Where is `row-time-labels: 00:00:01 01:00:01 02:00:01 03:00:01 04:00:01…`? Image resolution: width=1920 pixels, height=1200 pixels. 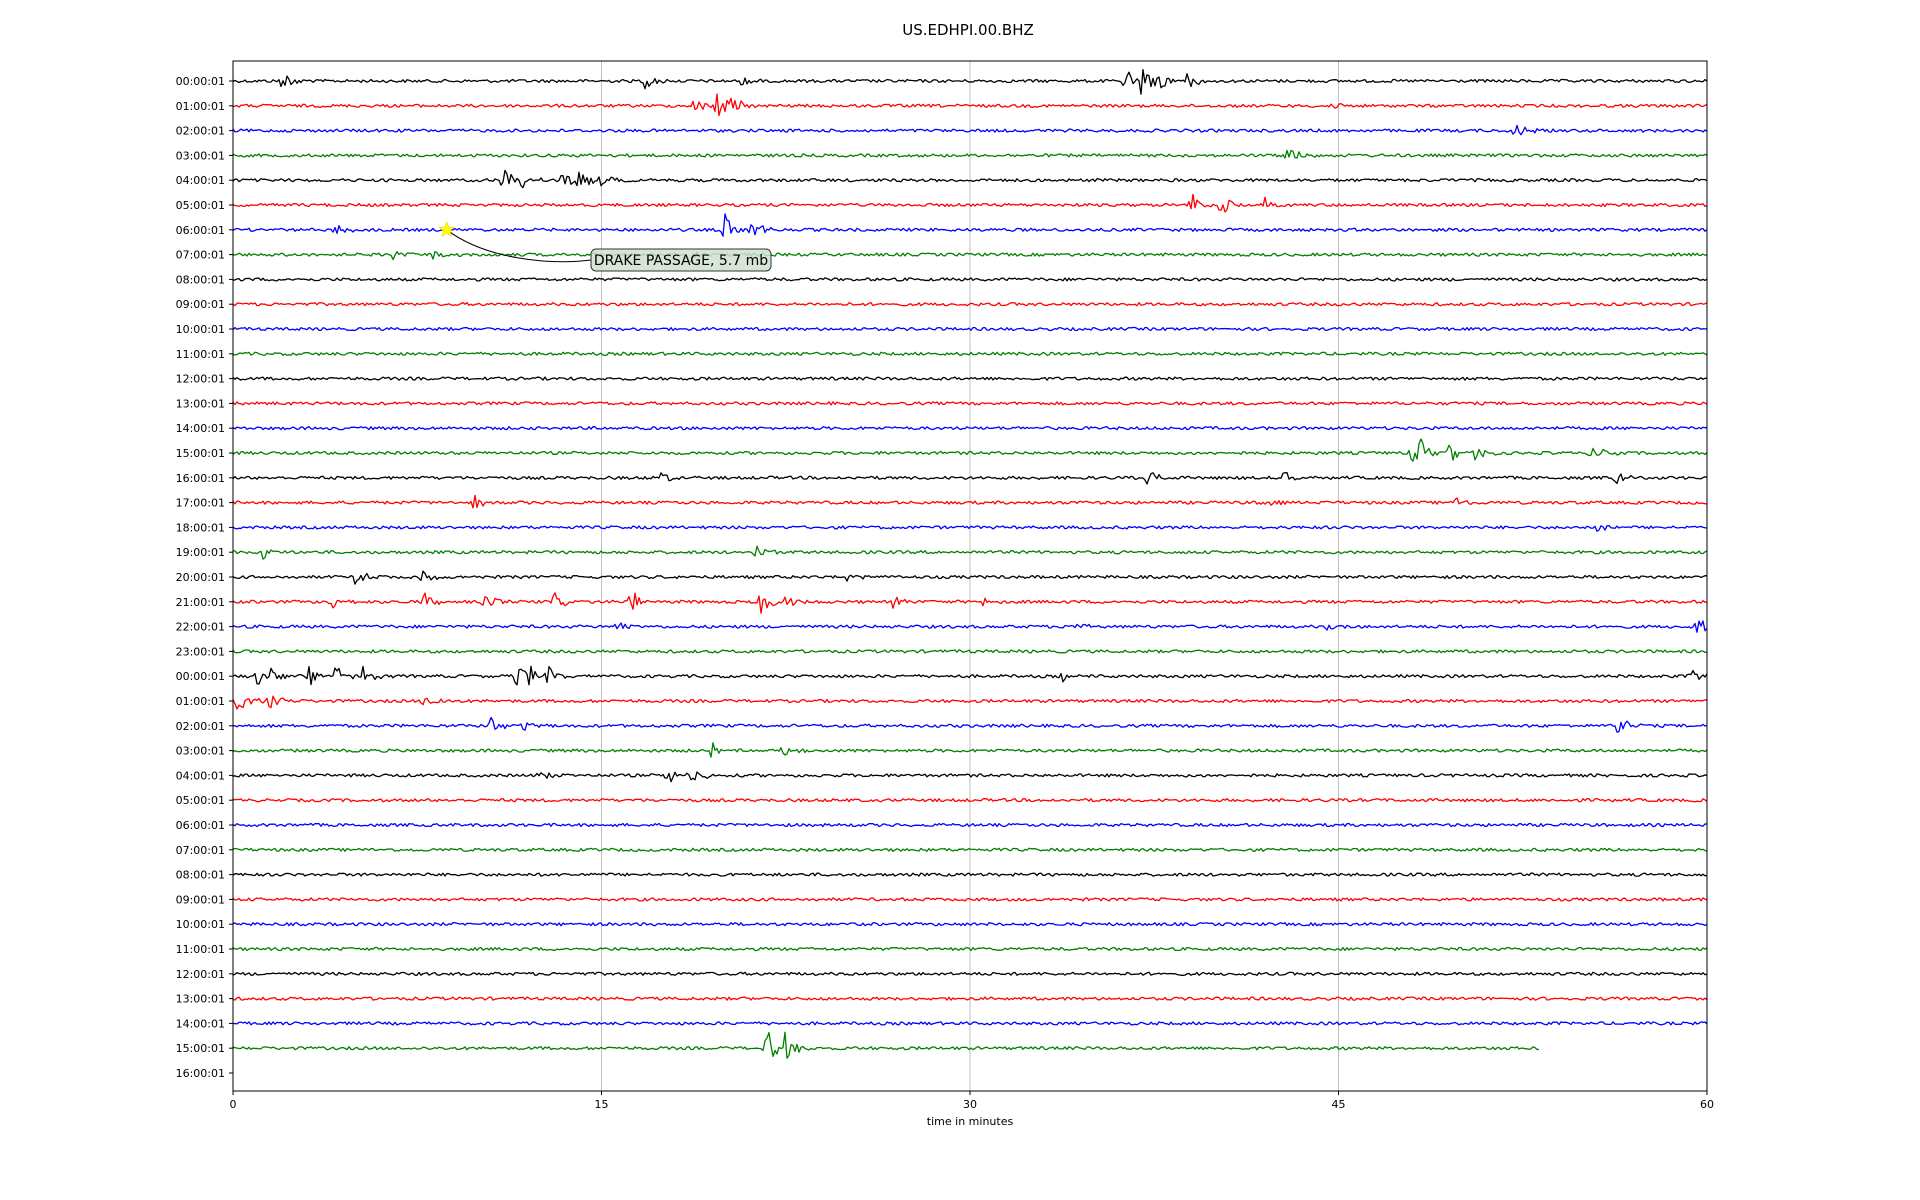
row-time-labels: 00:00:01 01:00:01 02:00:01 03:00:01 04:00:01… is located at coordinates (204, 577).